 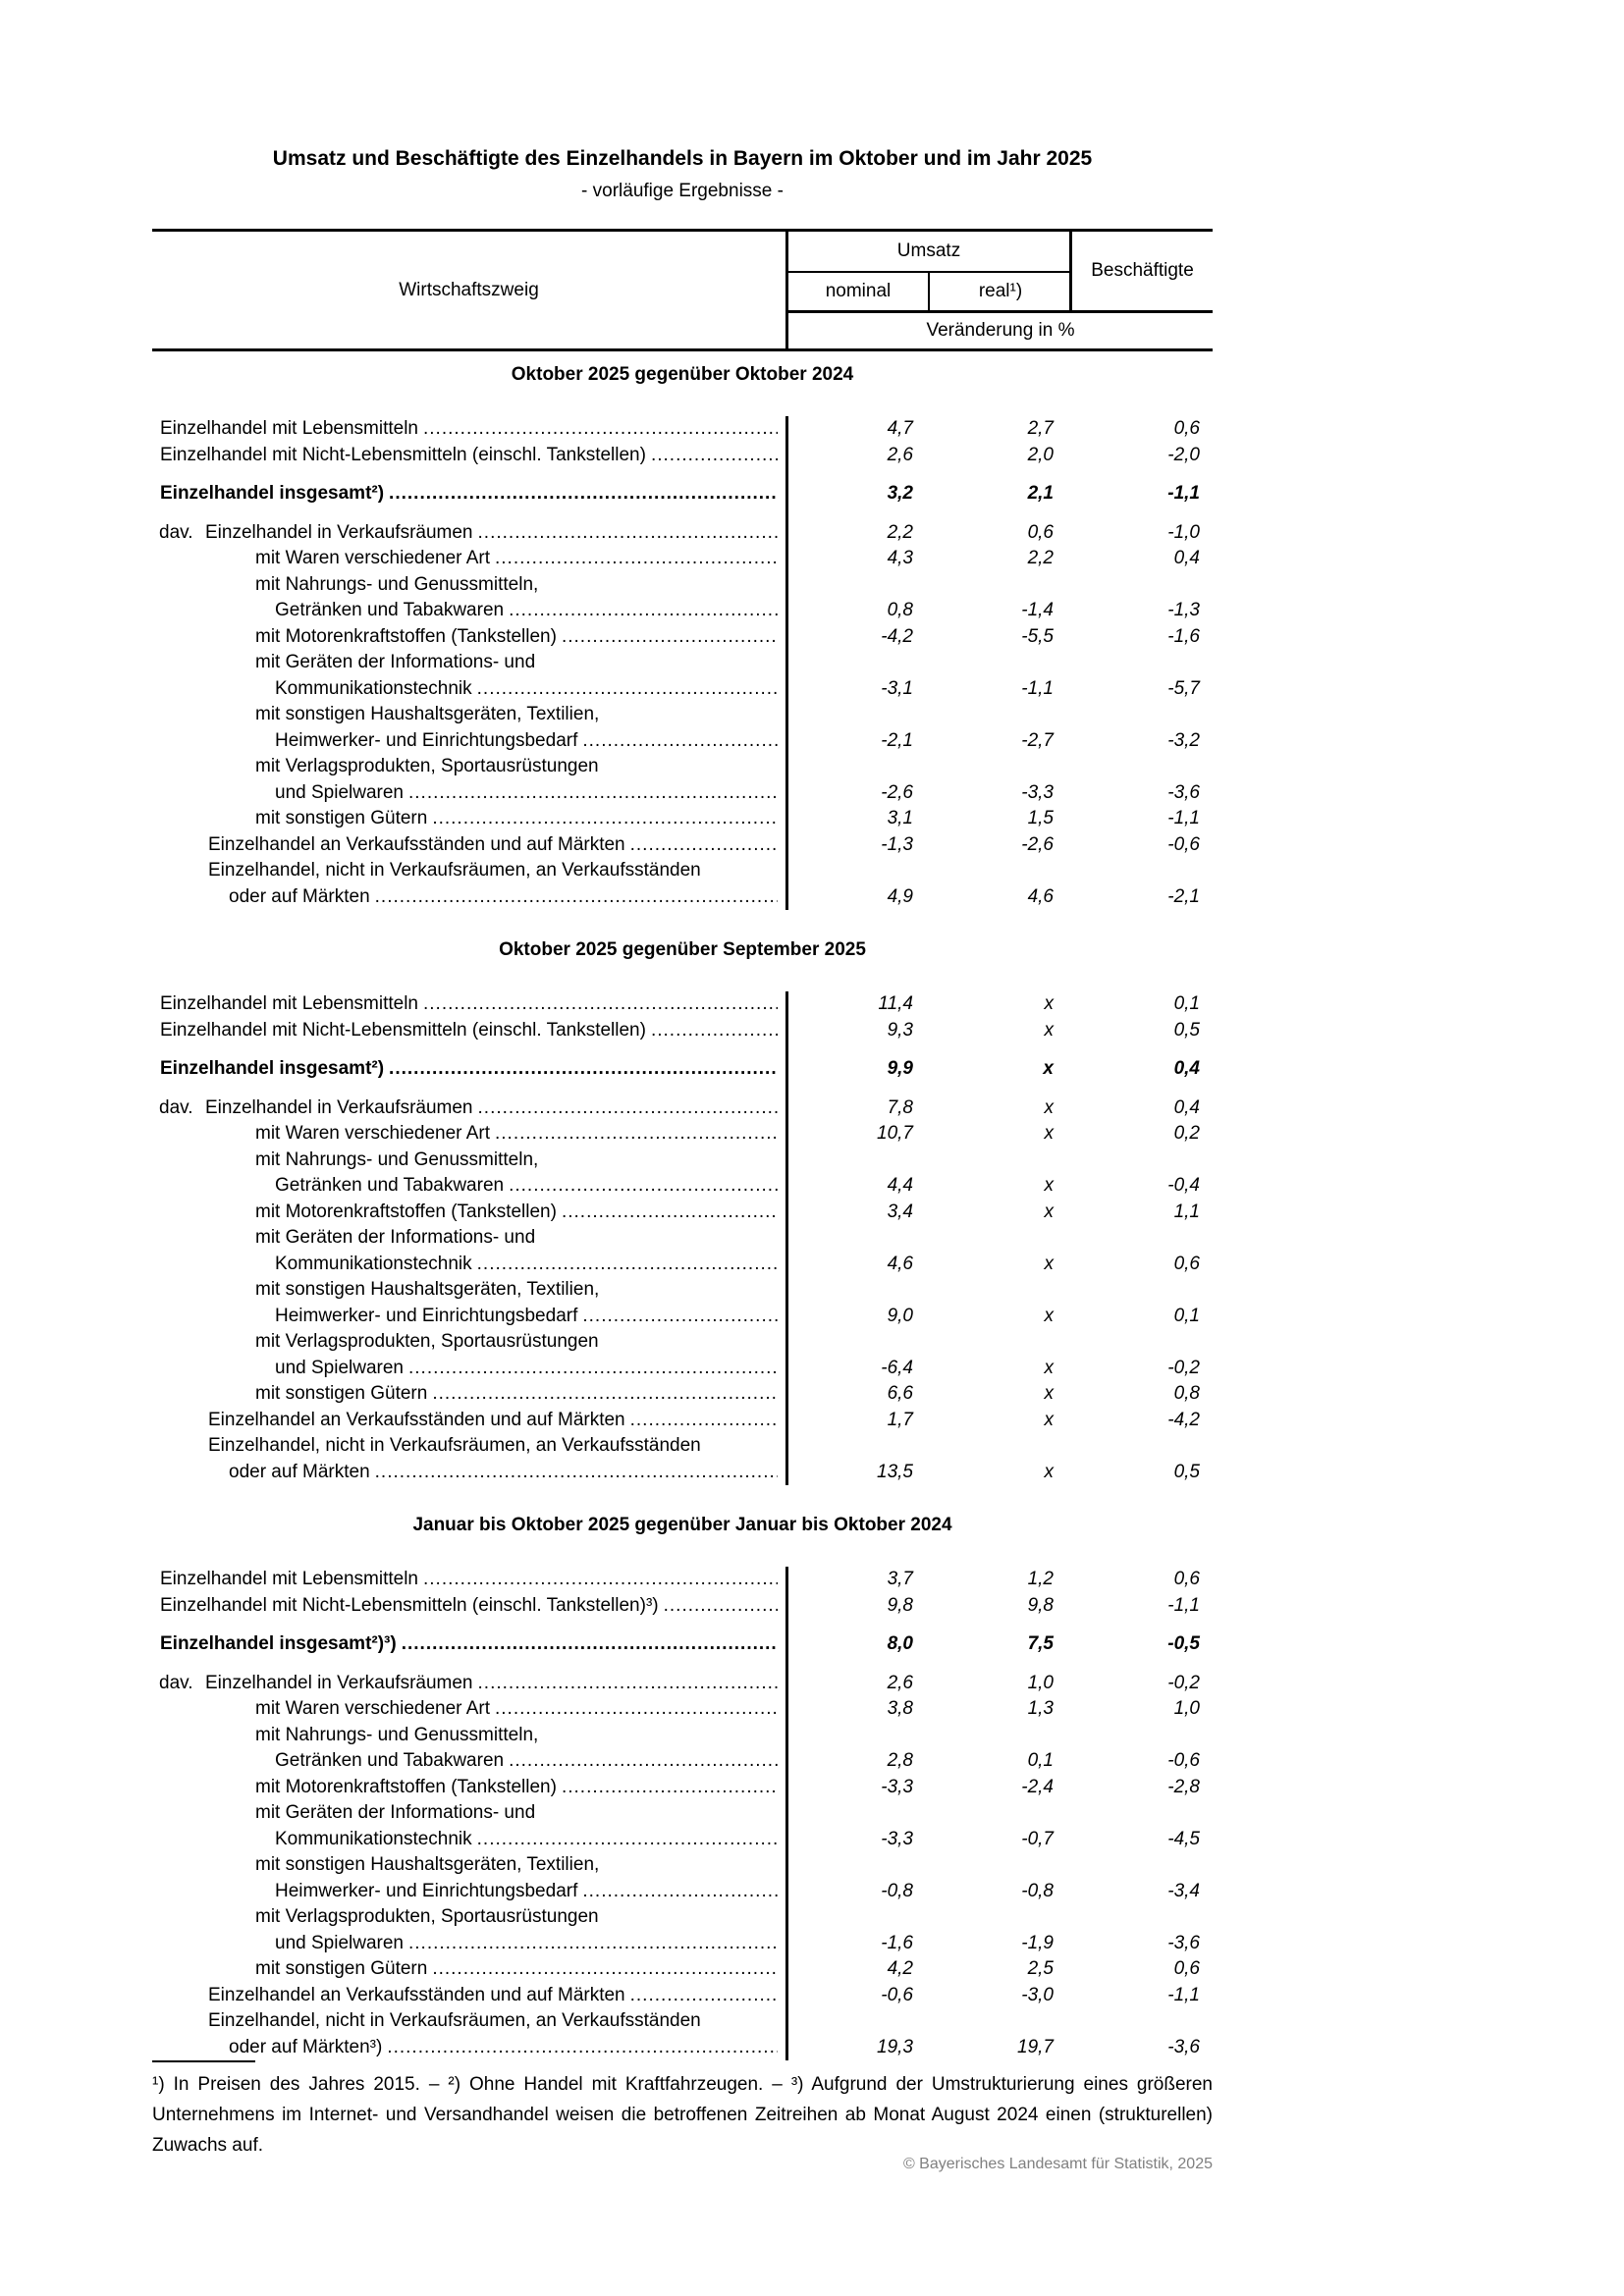 I want to click on value-nominal: 10,7, so click(x=895, y=1134).